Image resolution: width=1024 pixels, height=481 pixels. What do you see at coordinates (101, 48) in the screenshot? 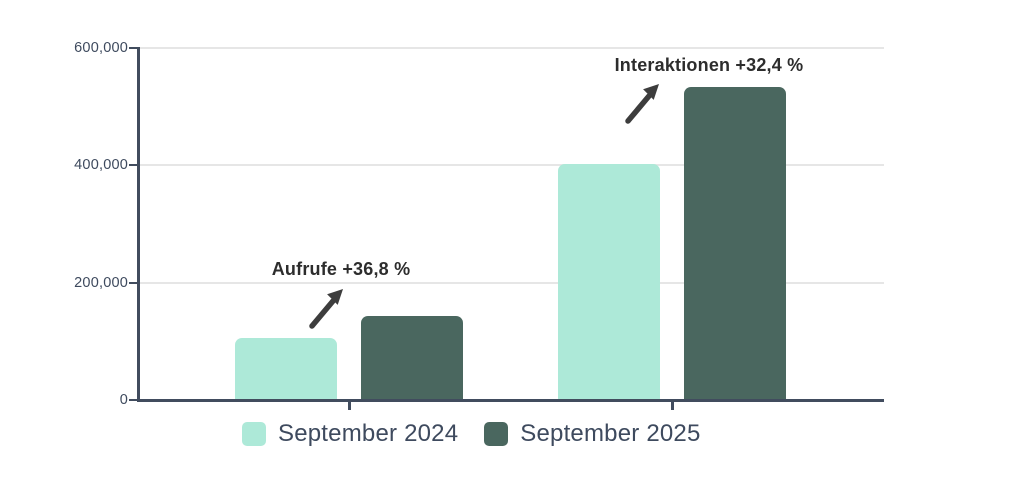
I see `y-axis-label: 600,000` at bounding box center [101, 48].